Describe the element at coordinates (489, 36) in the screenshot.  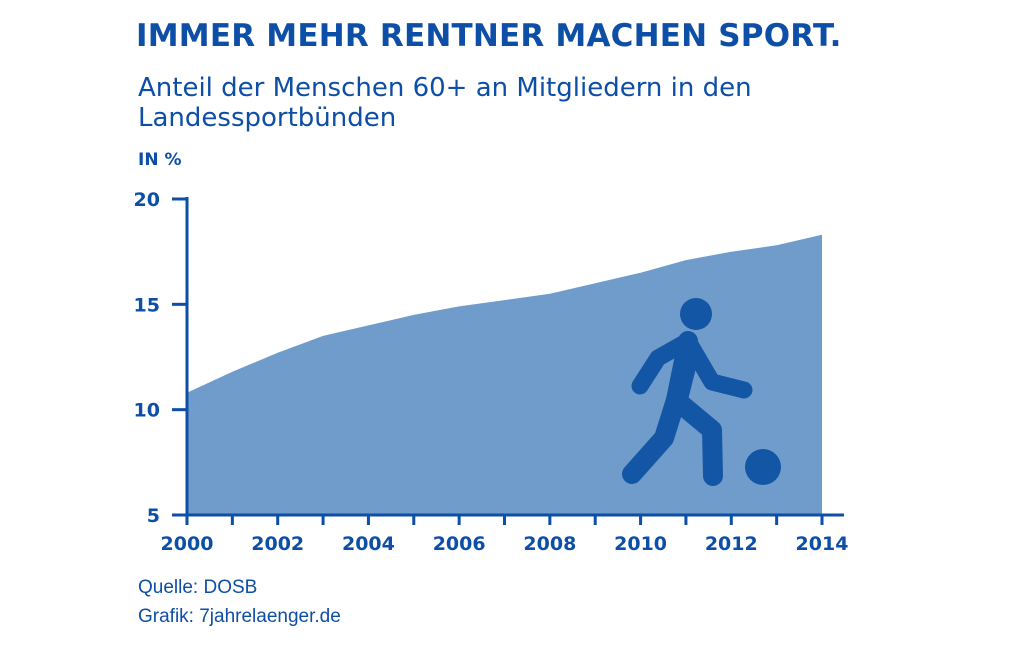
I see `chart-title: IMMER MEHR RENTNER MACHEN SPORT.` at that location.